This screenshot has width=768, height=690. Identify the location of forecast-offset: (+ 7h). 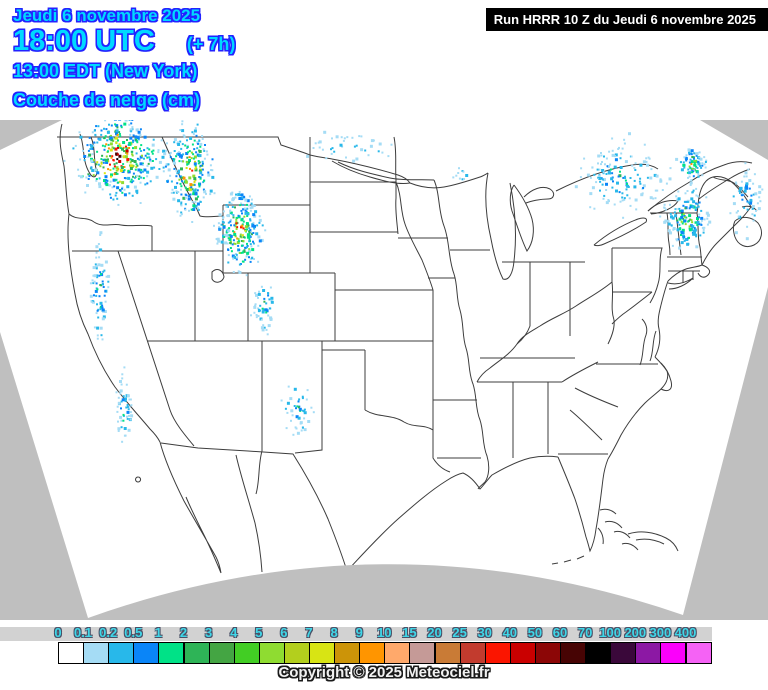
(211, 44).